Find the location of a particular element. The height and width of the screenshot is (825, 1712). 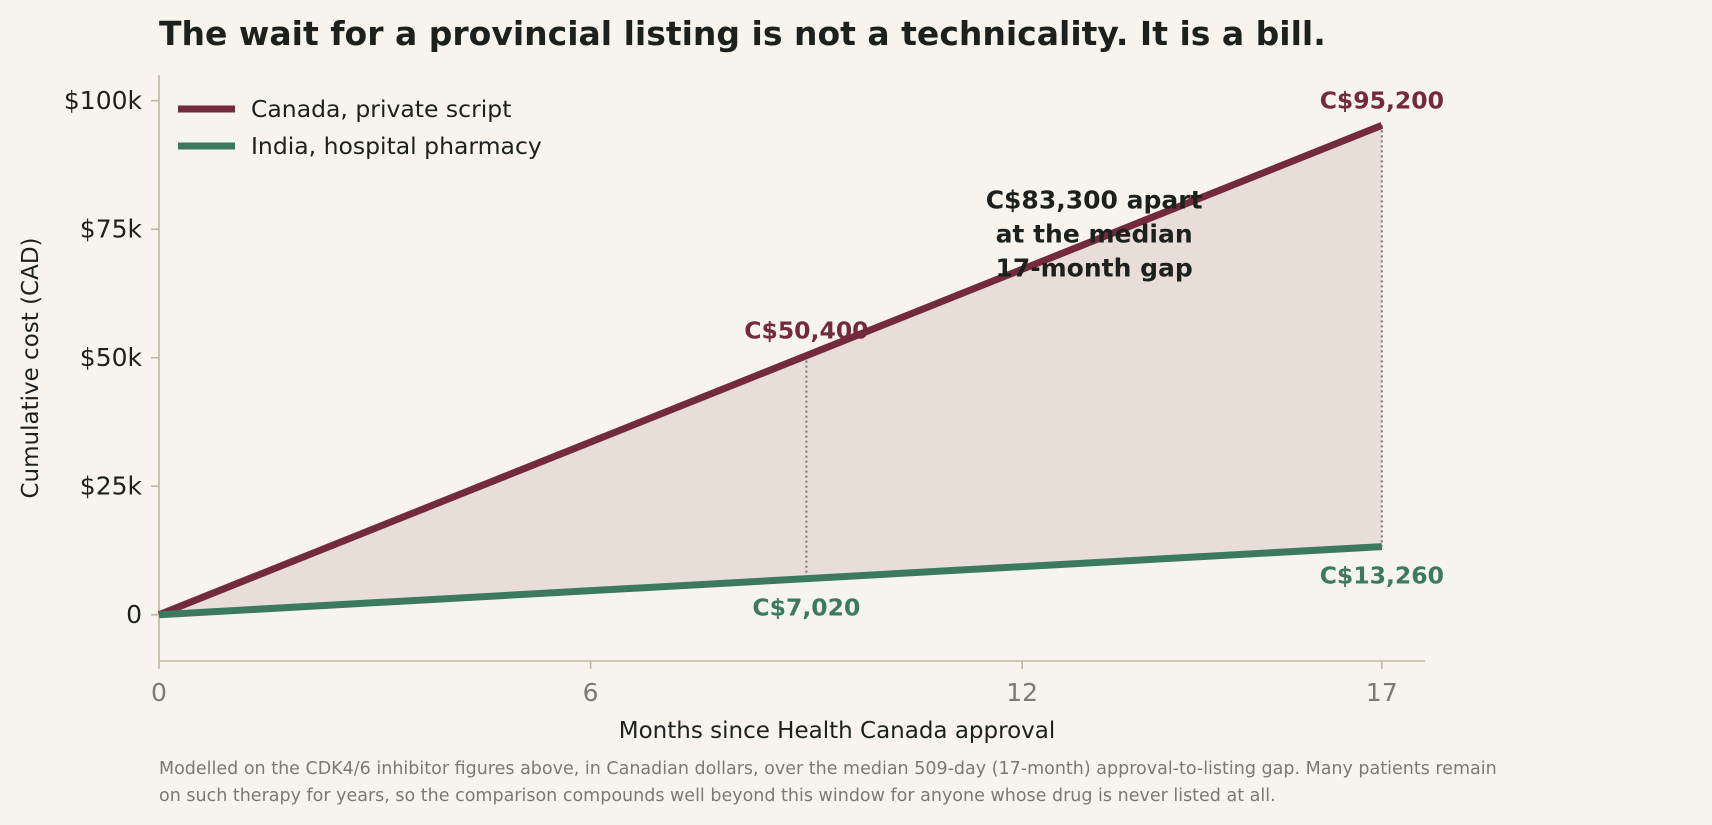

x-tick-label-0: 0 is located at coordinates (159, 692).